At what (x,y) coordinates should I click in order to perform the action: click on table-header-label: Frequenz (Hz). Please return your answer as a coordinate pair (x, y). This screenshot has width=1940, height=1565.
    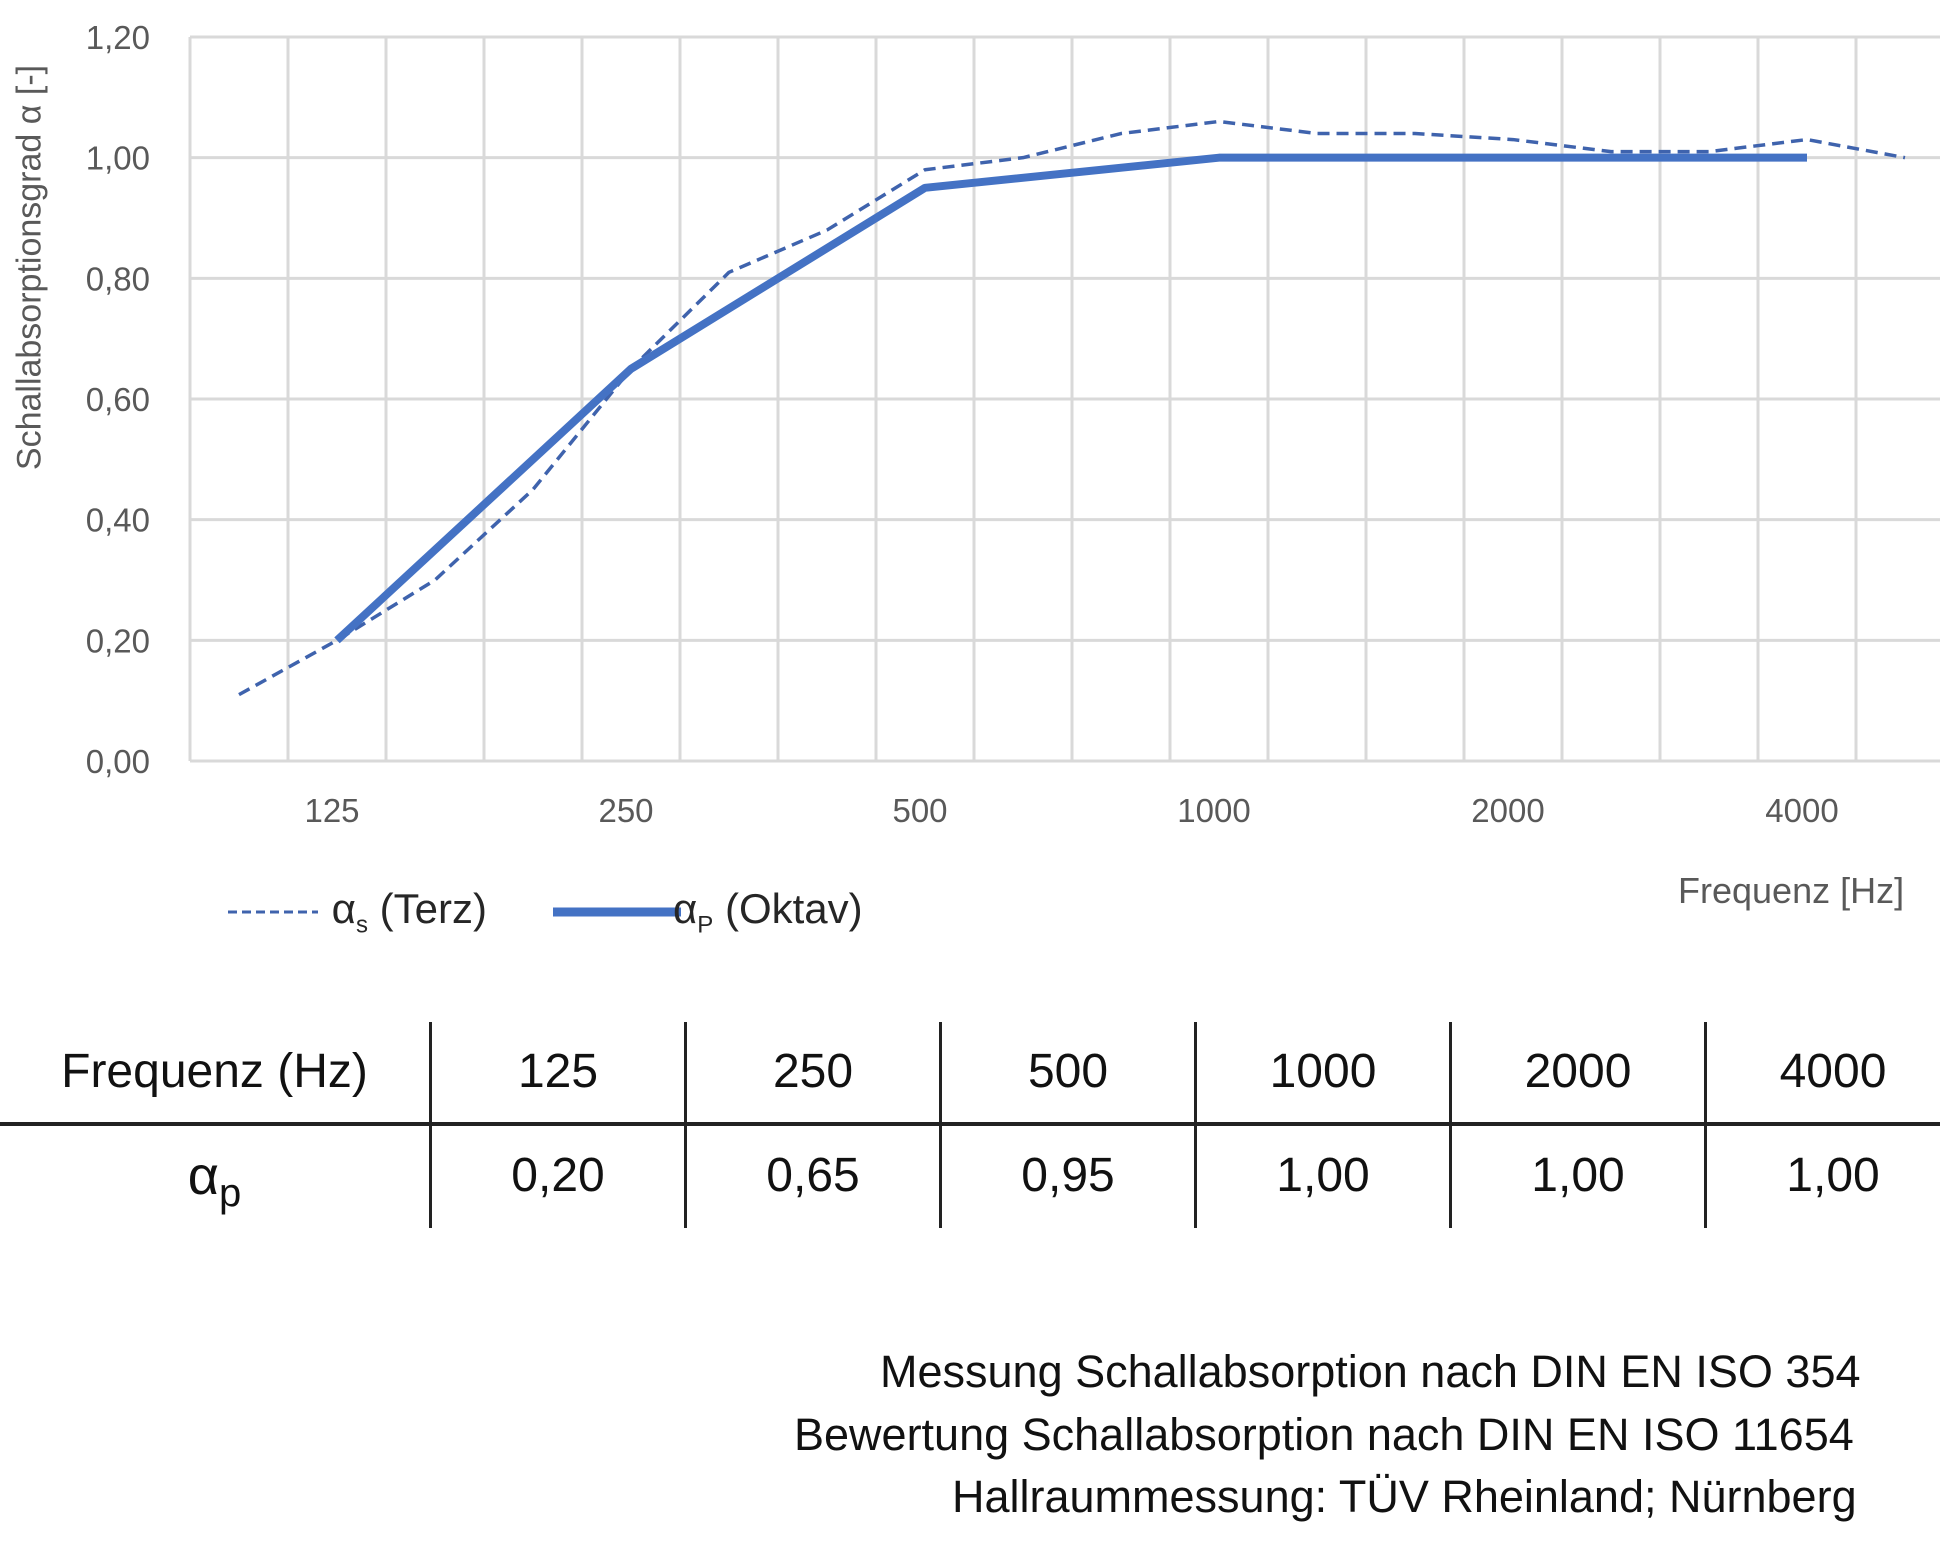
    Looking at the image, I should click on (214, 1071).